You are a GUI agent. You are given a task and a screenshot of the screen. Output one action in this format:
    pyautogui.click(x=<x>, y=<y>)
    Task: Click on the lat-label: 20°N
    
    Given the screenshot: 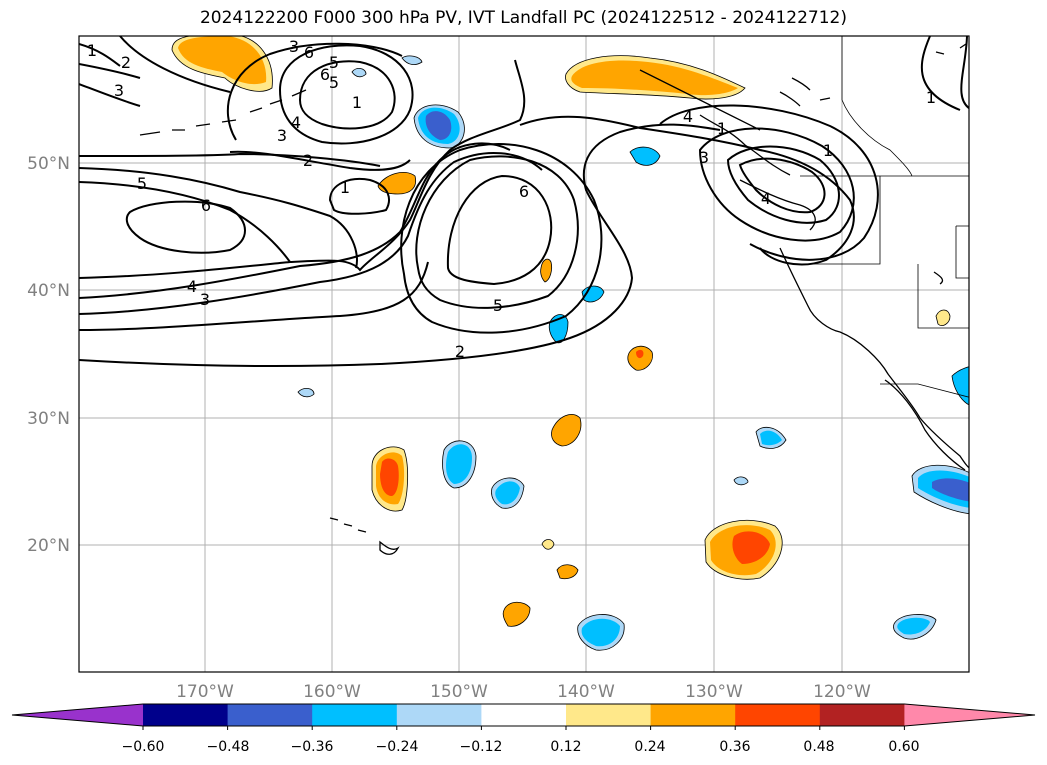 What is the action you would take?
    pyautogui.click(x=48, y=546)
    